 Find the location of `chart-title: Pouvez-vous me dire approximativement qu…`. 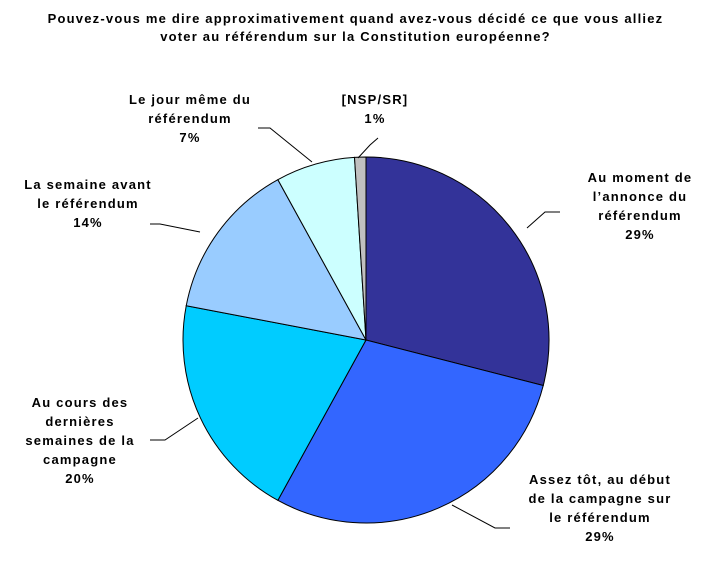

chart-title: Pouvez-vous me dire approximativement qu… is located at coordinates (355, 27).